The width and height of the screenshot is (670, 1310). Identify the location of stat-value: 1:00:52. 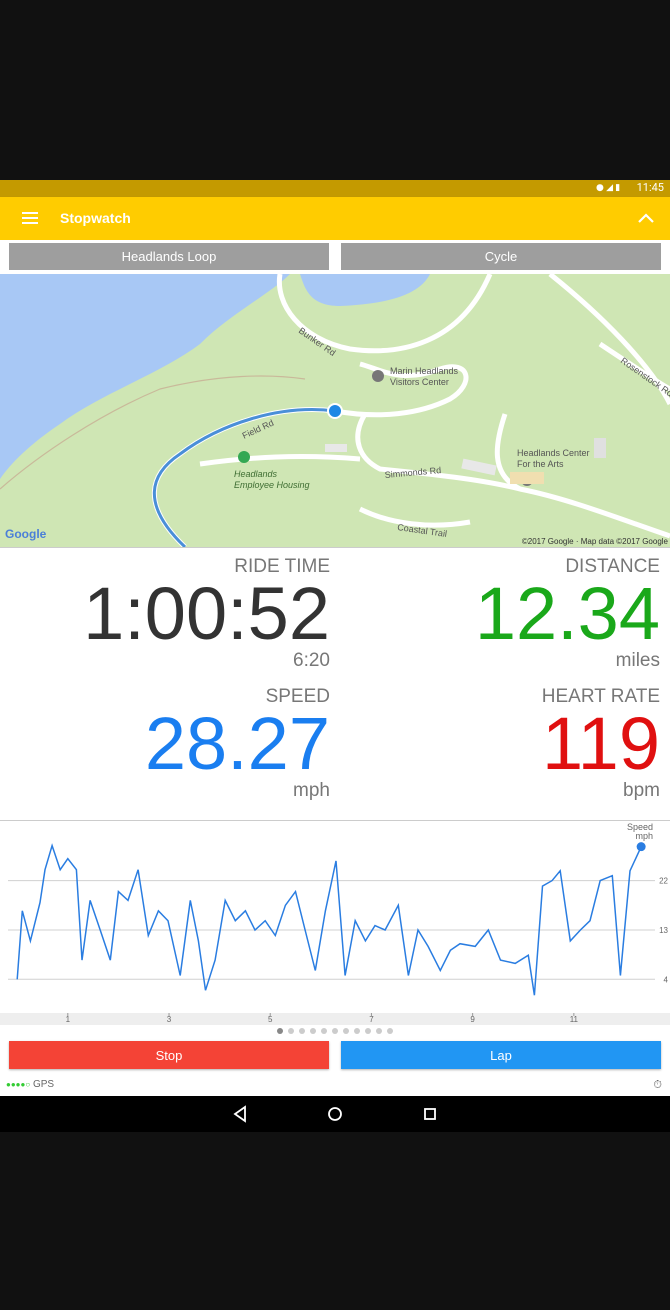
(206, 613).